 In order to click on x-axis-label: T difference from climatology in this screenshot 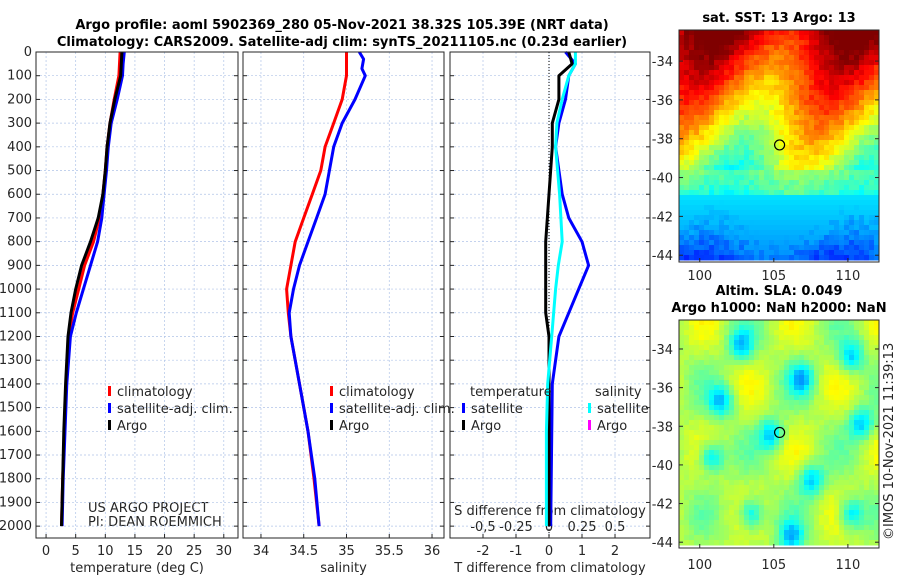, I will do `click(549, 568)`.